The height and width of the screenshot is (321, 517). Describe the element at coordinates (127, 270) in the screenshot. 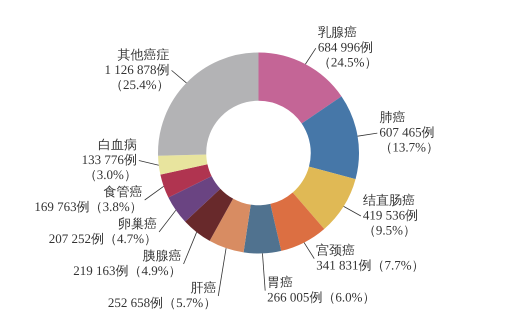

I see `data-label: 219 163例（4.9%）` at that location.